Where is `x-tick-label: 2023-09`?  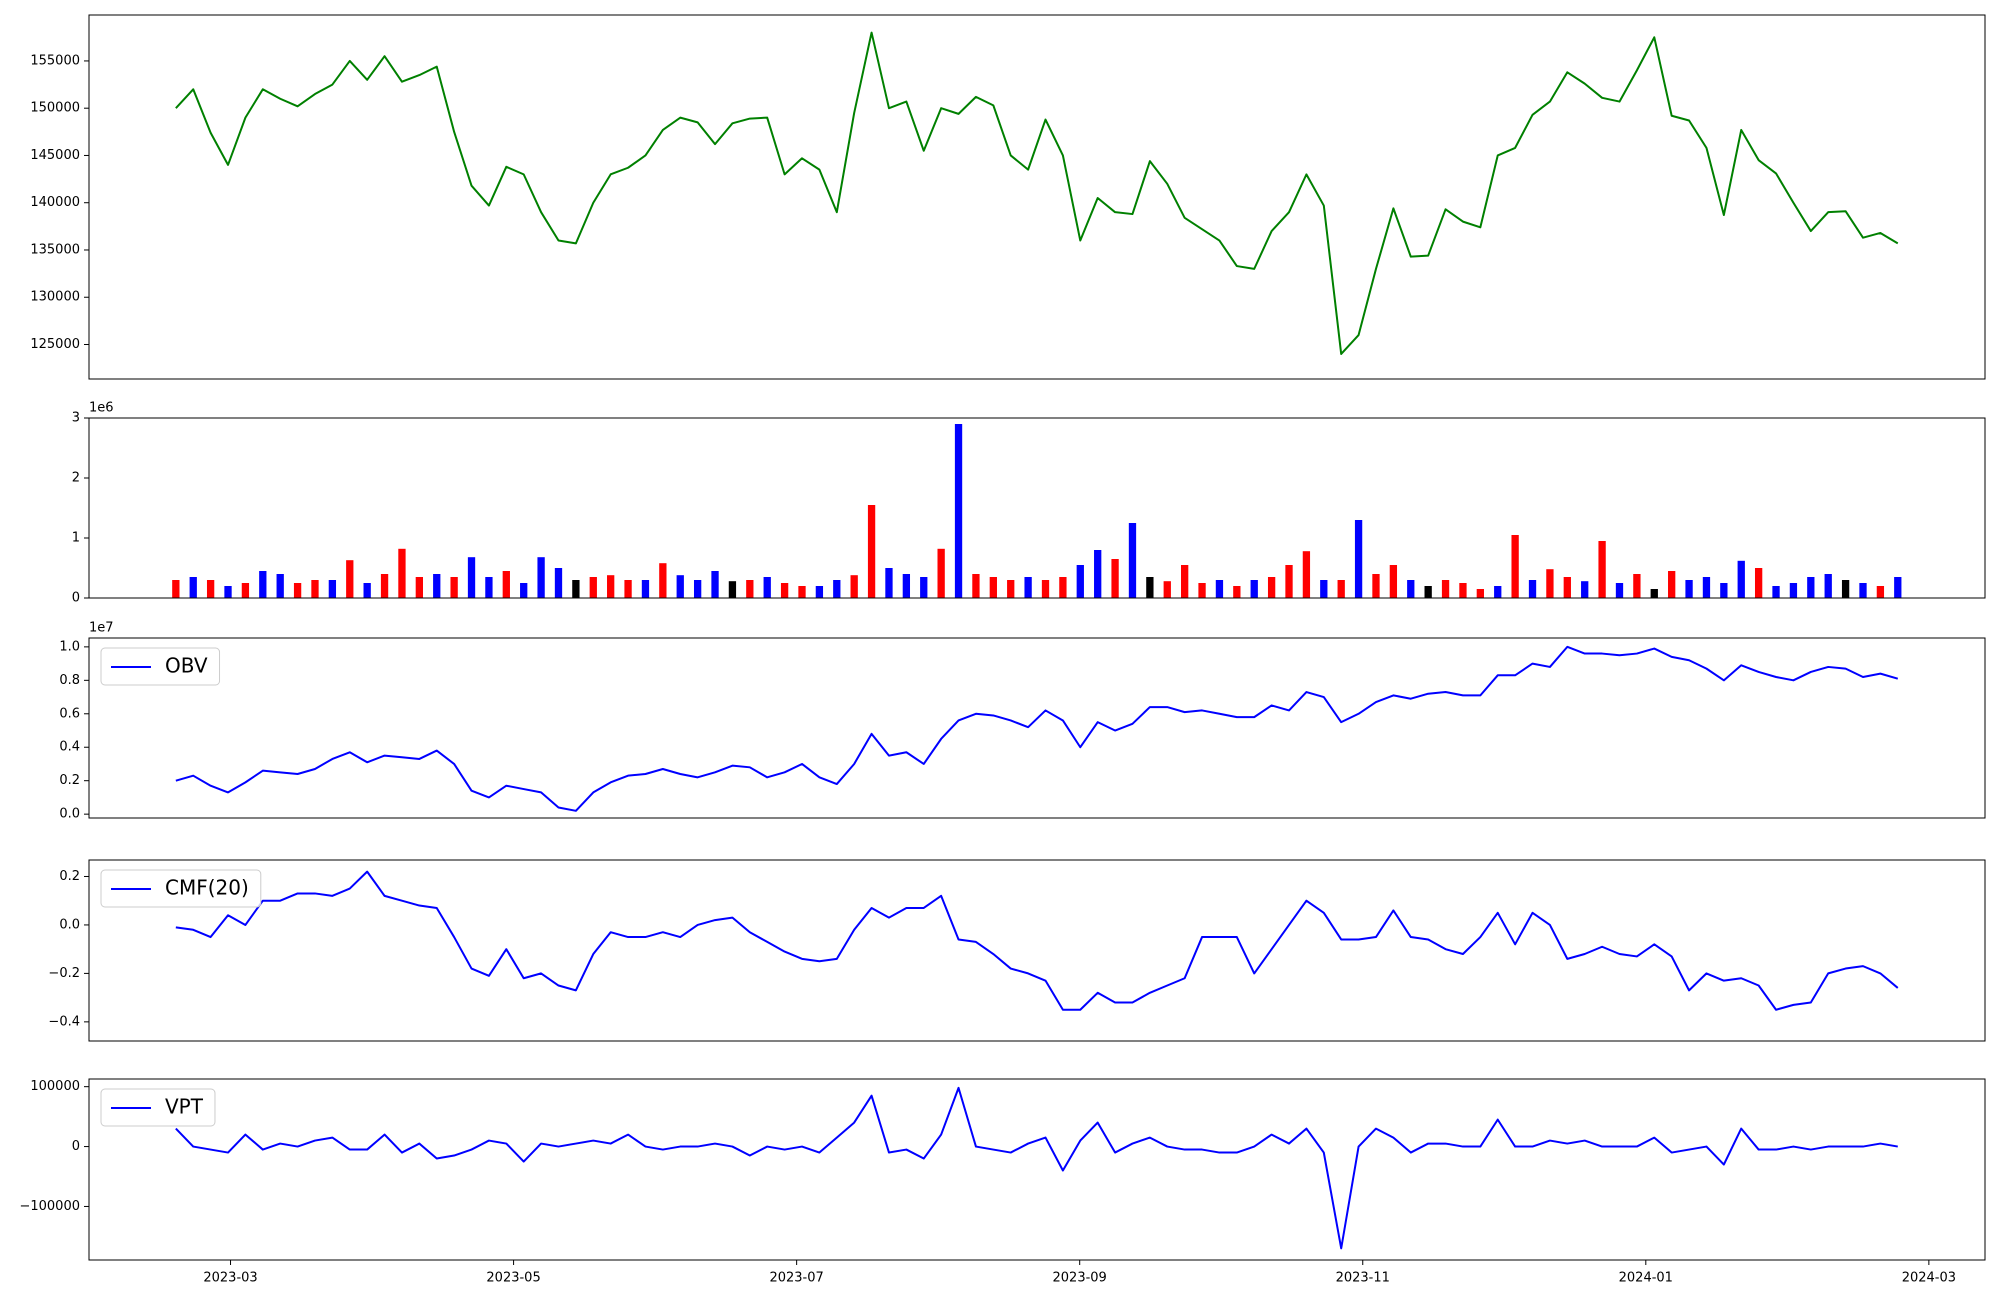 x-tick-label: 2023-09 is located at coordinates (1080, 1278).